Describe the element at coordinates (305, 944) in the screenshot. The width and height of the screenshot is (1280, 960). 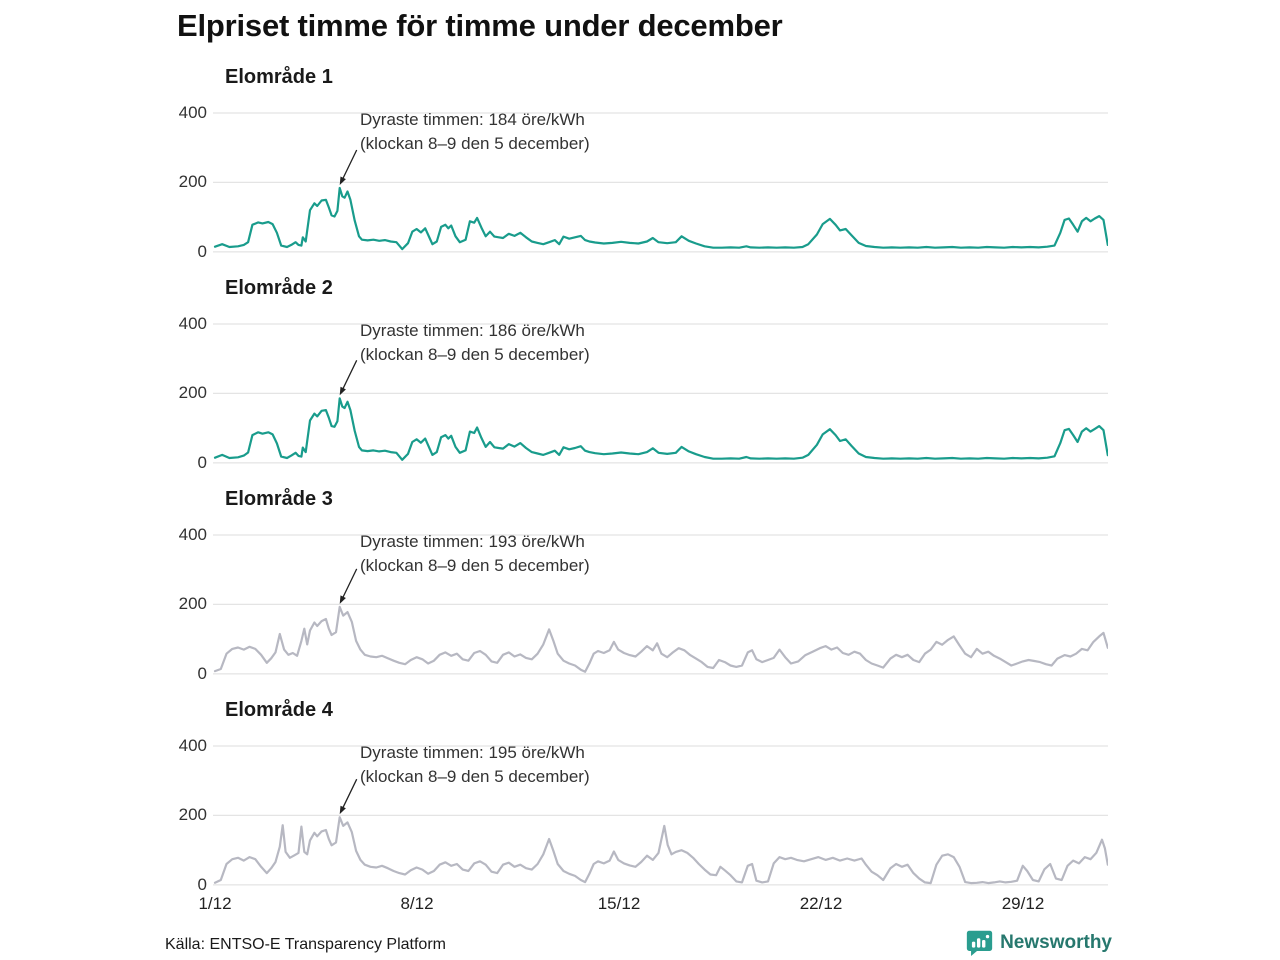
I see `source-note: Källa: ENTSO-E Transparency Platform` at that location.